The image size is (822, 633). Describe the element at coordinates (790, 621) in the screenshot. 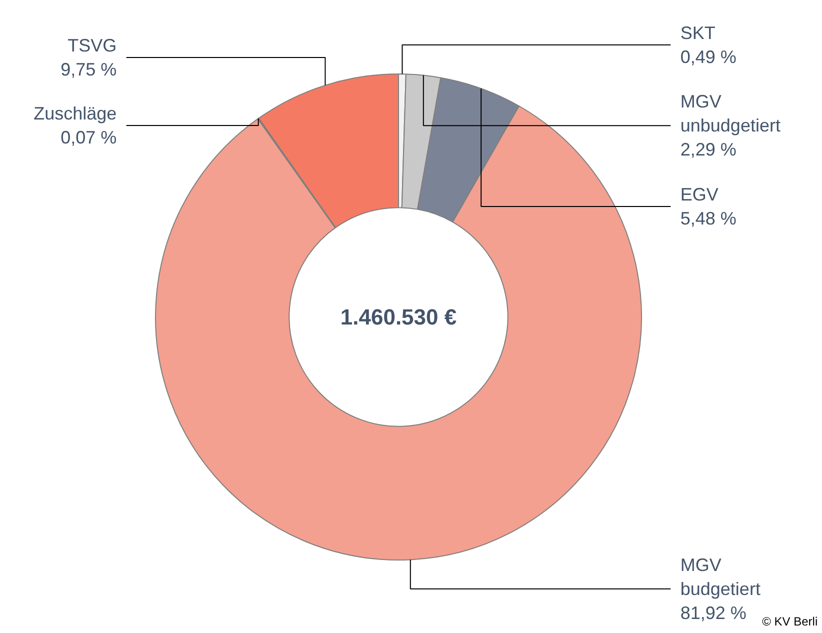

I see `text: © KV Berli` at that location.